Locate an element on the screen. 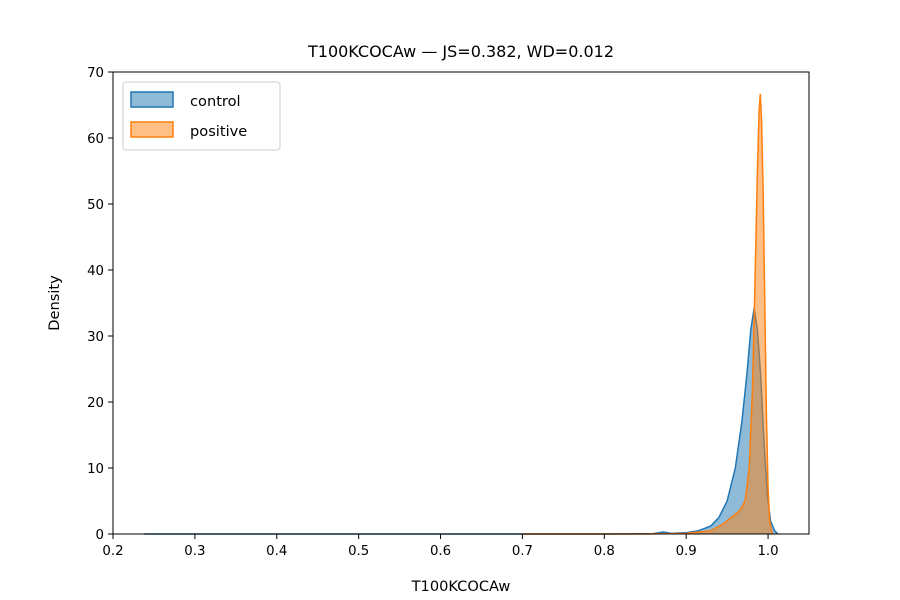  x-tick-label: 0.9 is located at coordinates (686, 551).